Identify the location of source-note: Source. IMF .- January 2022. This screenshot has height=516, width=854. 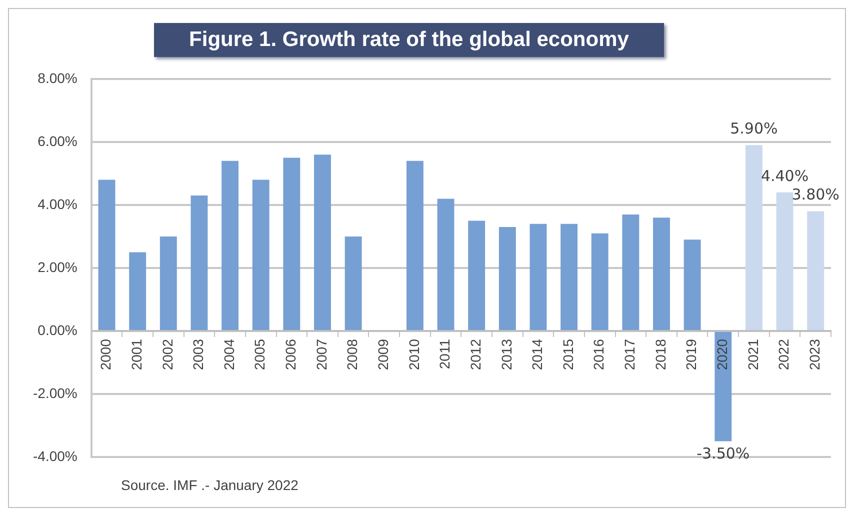
(209, 485).